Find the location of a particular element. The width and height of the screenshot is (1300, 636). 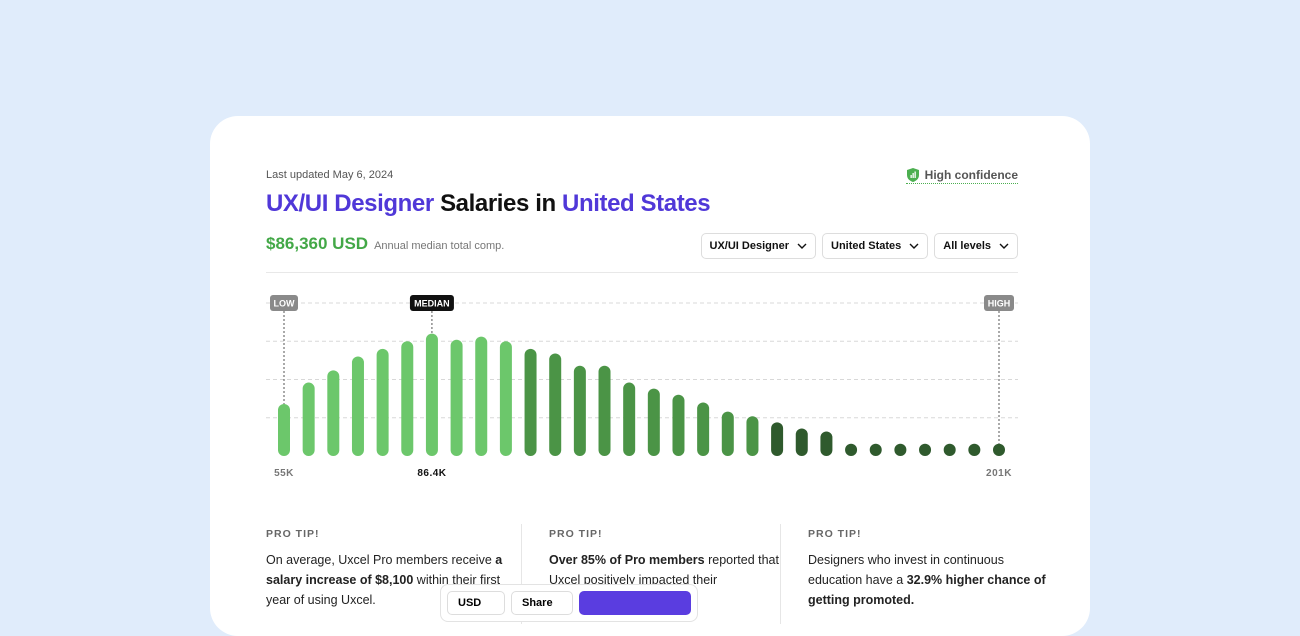

tip-text-part: Over 85% of Pro members is located at coordinates (627, 560).